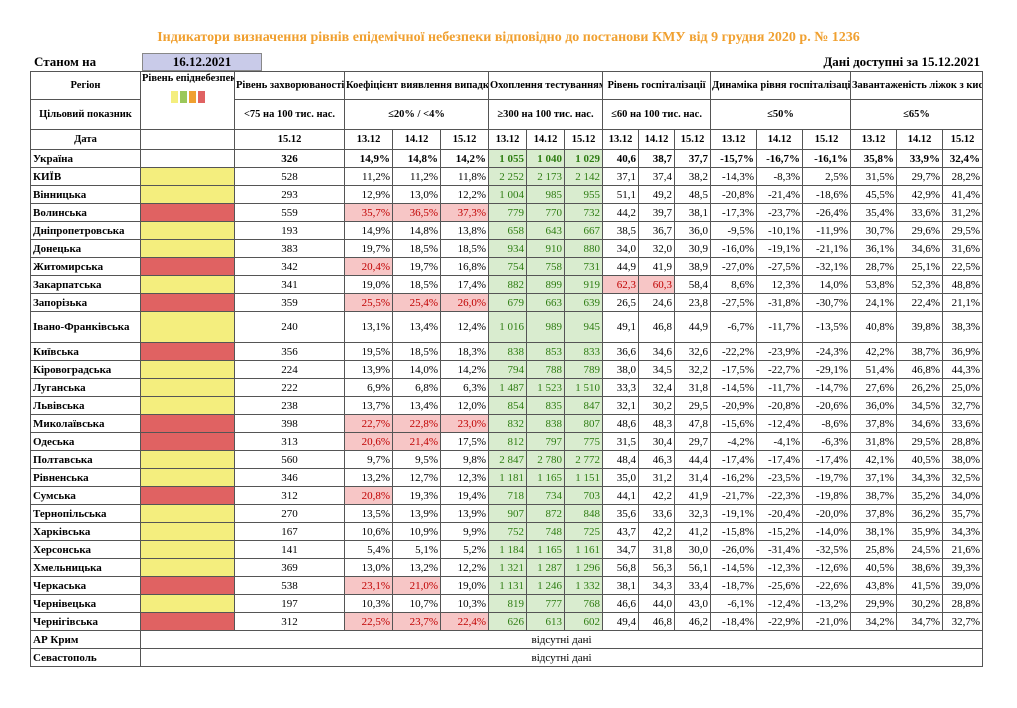 Image resolution: width=1017 pixels, height=708 pixels. What do you see at coordinates (368, 194) in the screenshot?
I see `table-cell: 12,9%` at bounding box center [368, 194].